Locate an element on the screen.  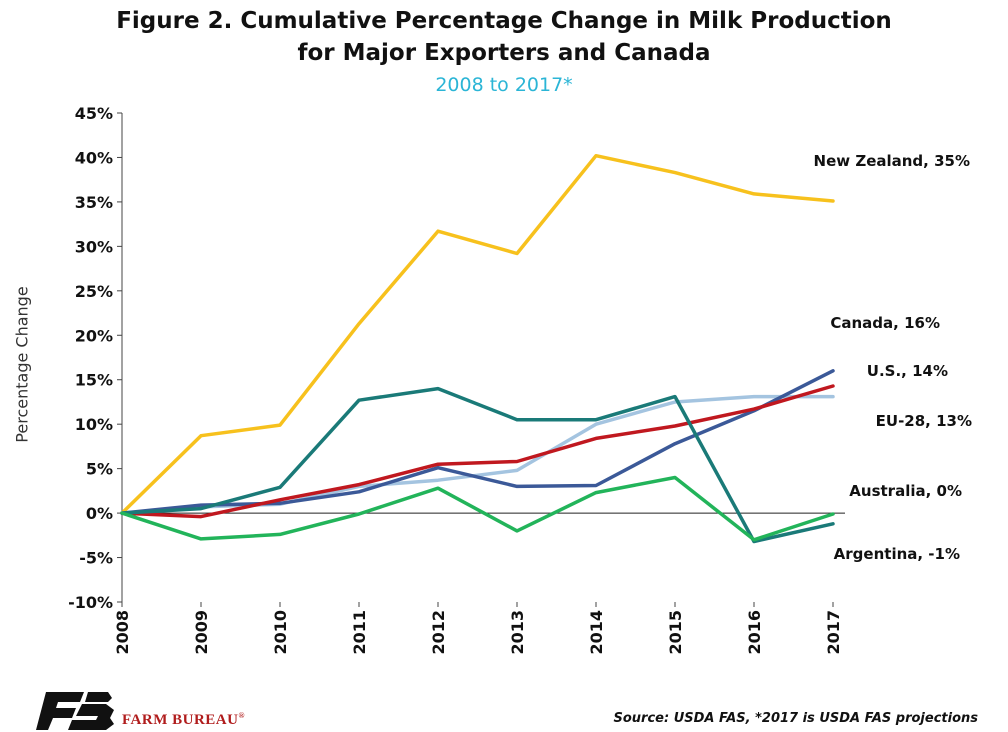
x-tick-label: 2010 is located at coordinates (280, 632).